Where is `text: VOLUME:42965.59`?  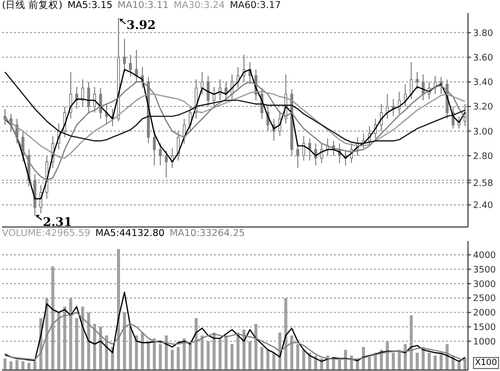 text: VOLUME:42965.59 is located at coordinates (46, 234).